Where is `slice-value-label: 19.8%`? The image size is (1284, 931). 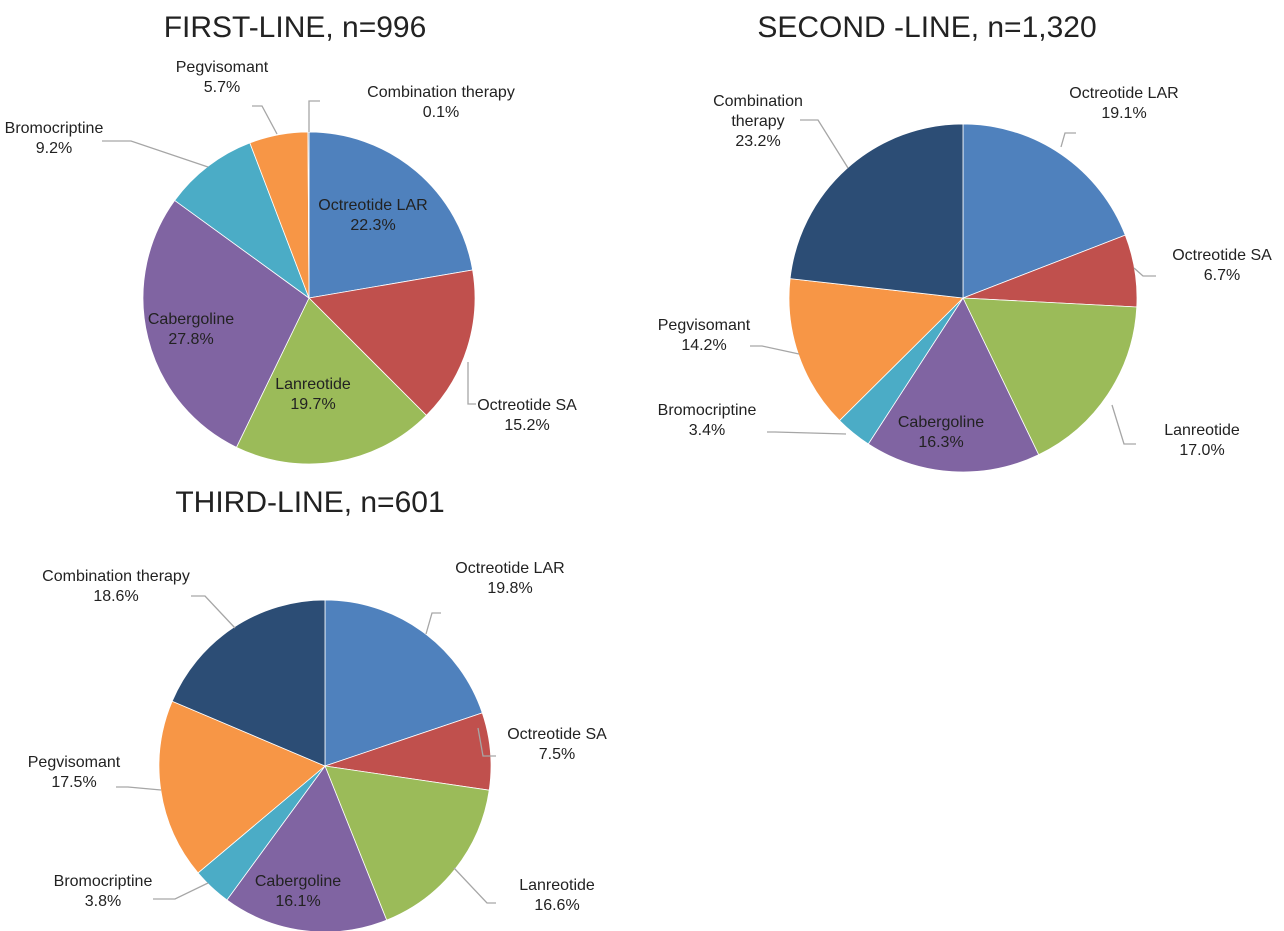
slice-value-label: 19.8% is located at coordinates (509, 588).